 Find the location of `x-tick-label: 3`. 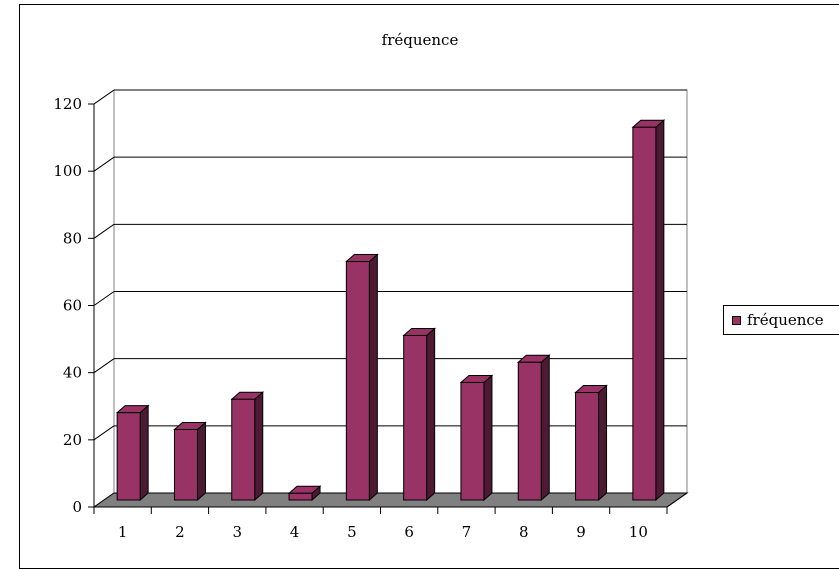

x-tick-label: 3 is located at coordinates (237, 532).